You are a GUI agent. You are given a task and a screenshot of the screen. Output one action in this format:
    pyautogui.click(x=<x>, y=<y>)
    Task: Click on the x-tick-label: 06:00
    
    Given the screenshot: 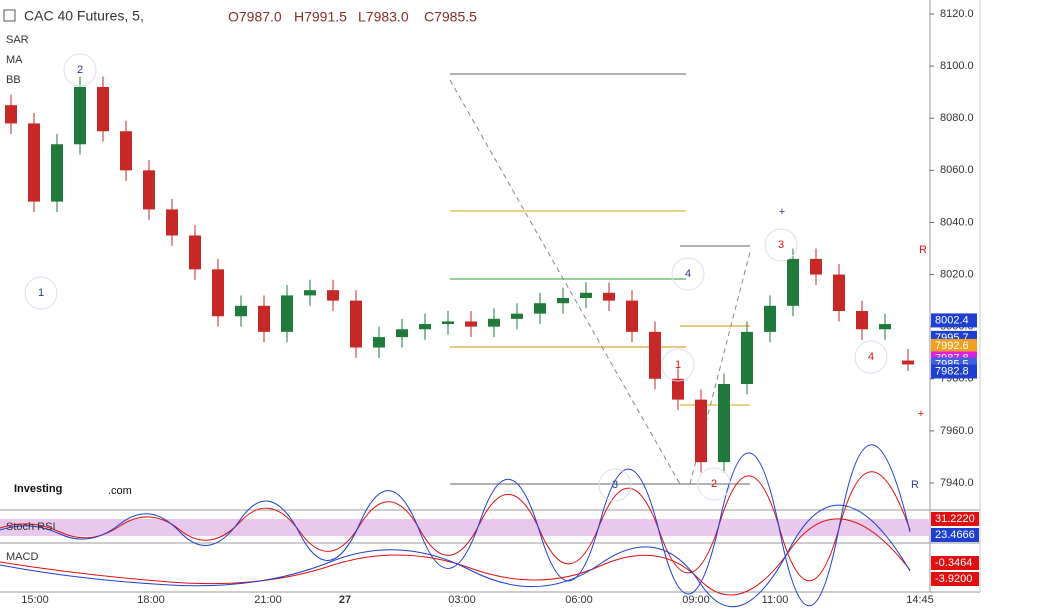 What is the action you would take?
    pyautogui.click(x=579, y=600)
    